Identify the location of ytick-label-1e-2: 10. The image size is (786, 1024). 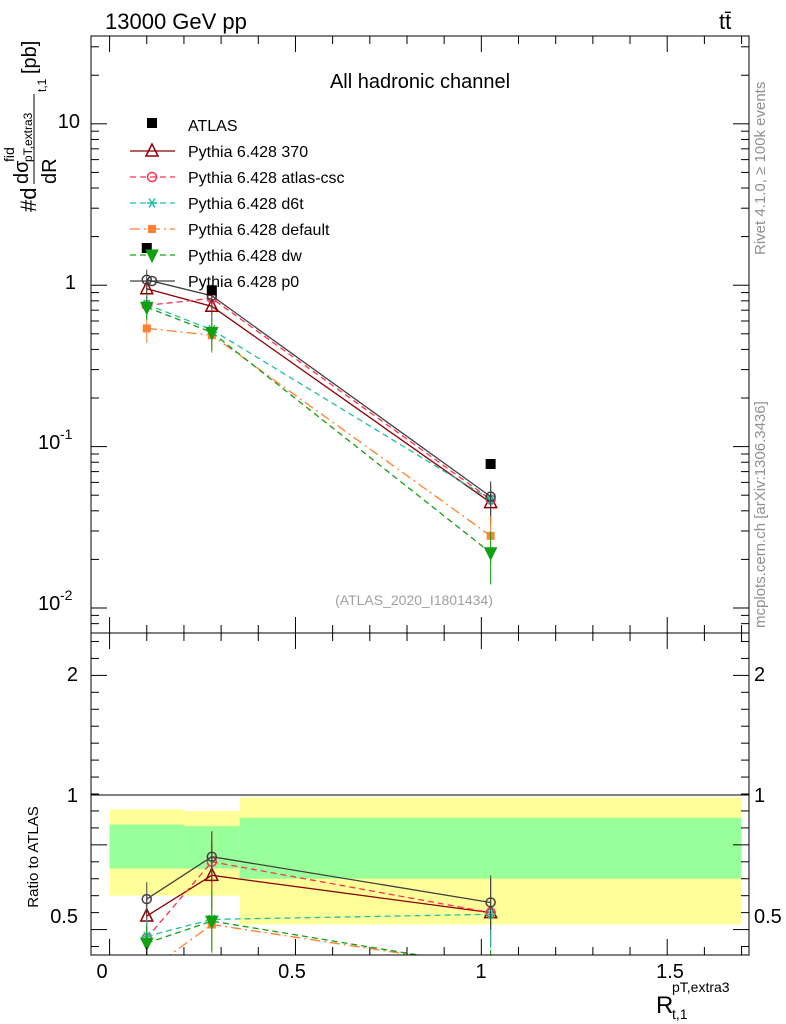
(49, 604).